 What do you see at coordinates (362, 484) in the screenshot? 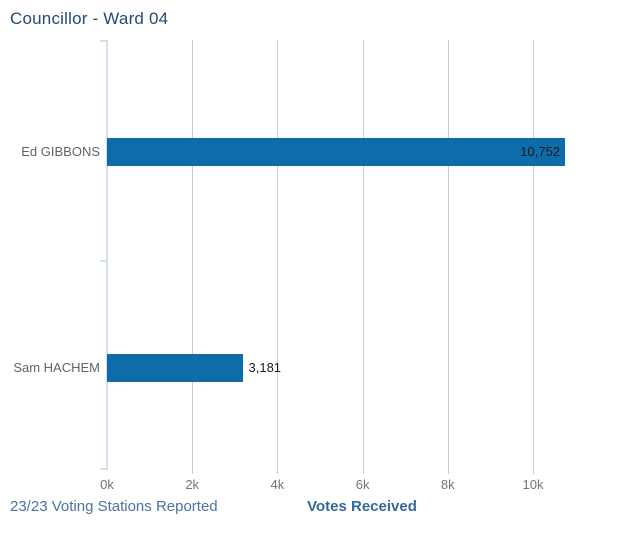
I see `x-tick-label-6k: 6k` at bounding box center [362, 484].